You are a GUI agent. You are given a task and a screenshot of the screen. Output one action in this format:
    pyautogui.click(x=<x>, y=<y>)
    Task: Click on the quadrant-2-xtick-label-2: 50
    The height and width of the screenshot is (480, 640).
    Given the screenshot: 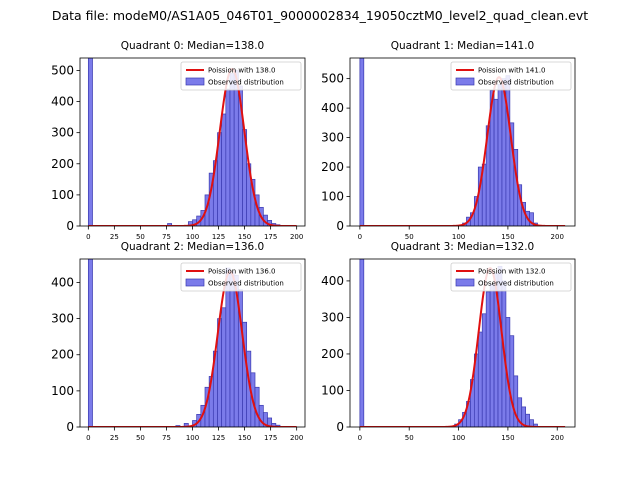 What is the action you would take?
    pyautogui.click(x=140, y=438)
    